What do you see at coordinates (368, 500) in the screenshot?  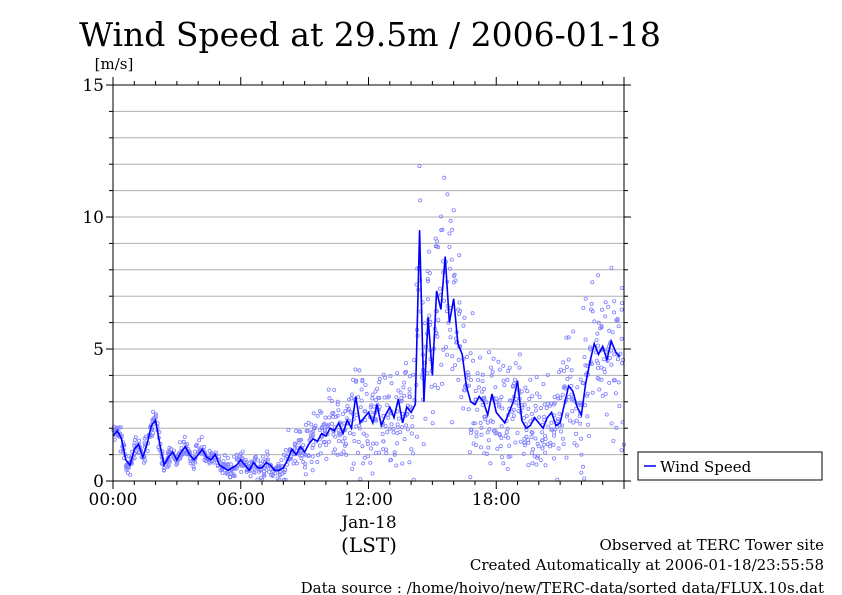 I see `x-tick-label: 12:00` at bounding box center [368, 500].